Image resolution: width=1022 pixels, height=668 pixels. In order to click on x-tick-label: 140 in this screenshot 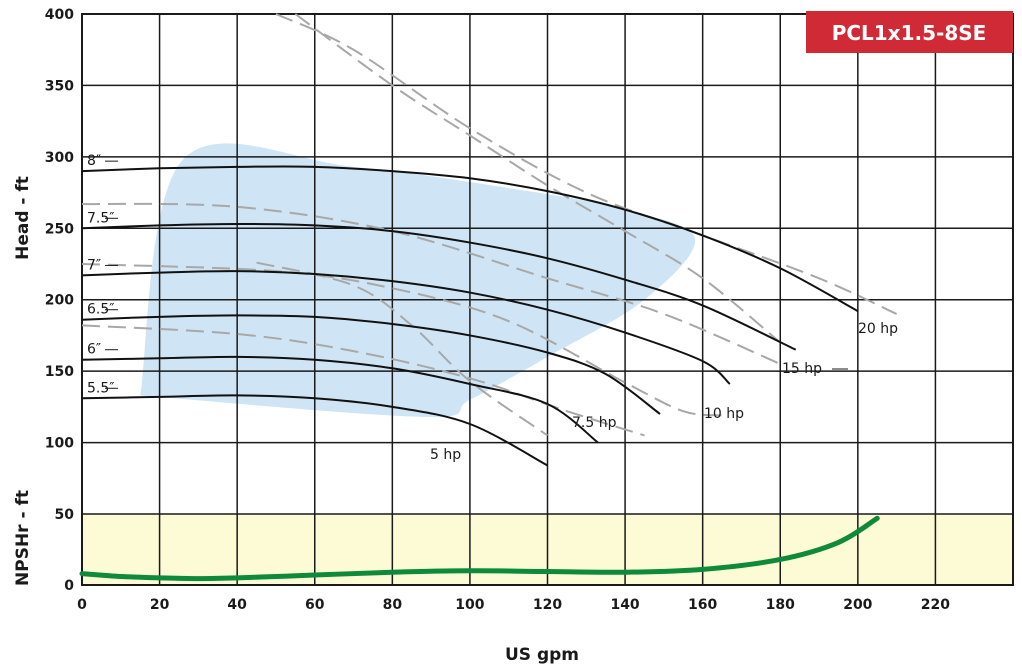, I will do `click(624, 605)`.